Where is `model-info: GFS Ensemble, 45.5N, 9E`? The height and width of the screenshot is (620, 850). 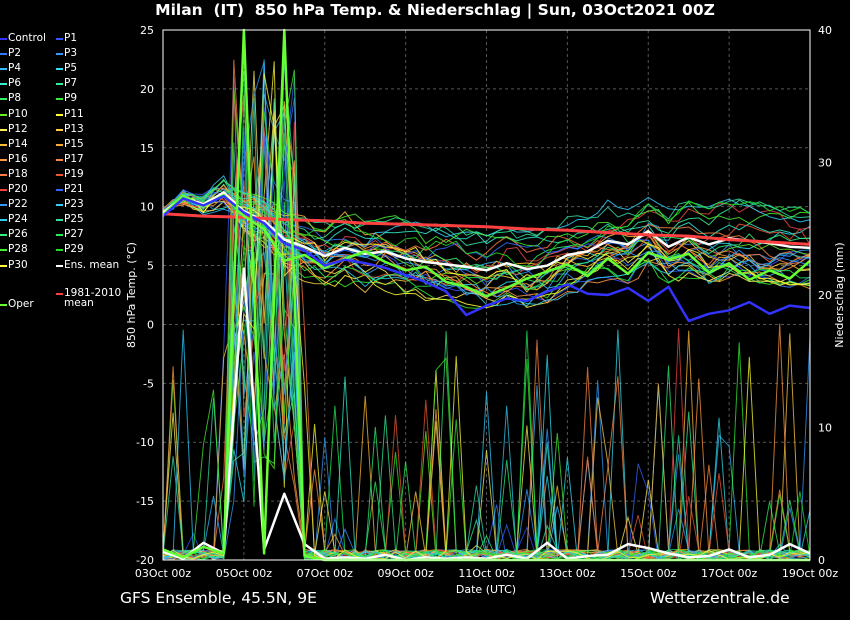
model-info: GFS Ensemble, 45.5N, 9E is located at coordinates (218, 598).